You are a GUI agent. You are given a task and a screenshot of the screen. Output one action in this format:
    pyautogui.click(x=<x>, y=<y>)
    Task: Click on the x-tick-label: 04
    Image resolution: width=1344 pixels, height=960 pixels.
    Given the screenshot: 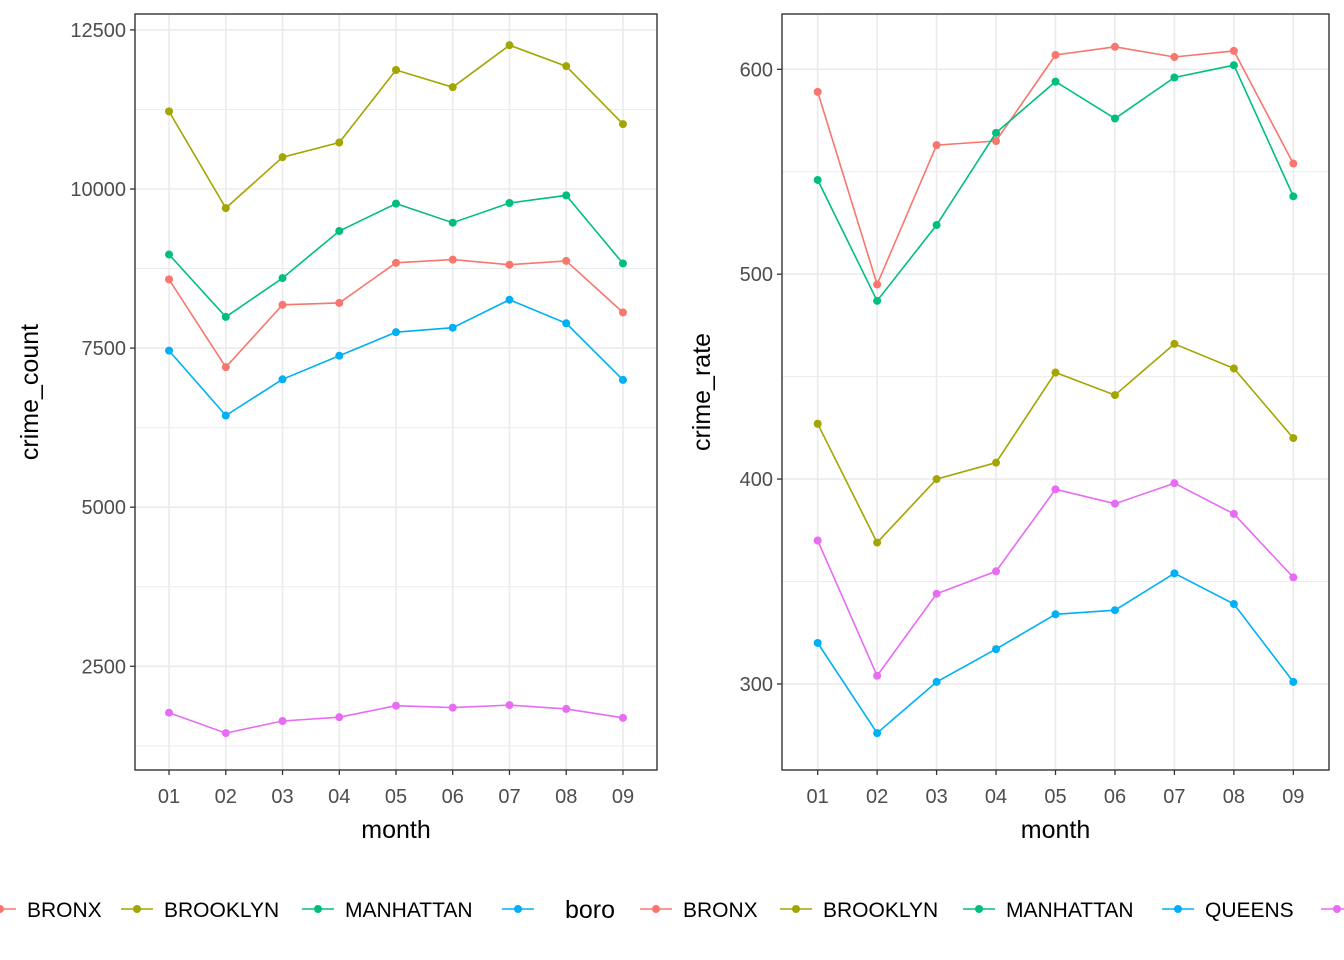 What is the action you would take?
    pyautogui.click(x=996, y=797)
    